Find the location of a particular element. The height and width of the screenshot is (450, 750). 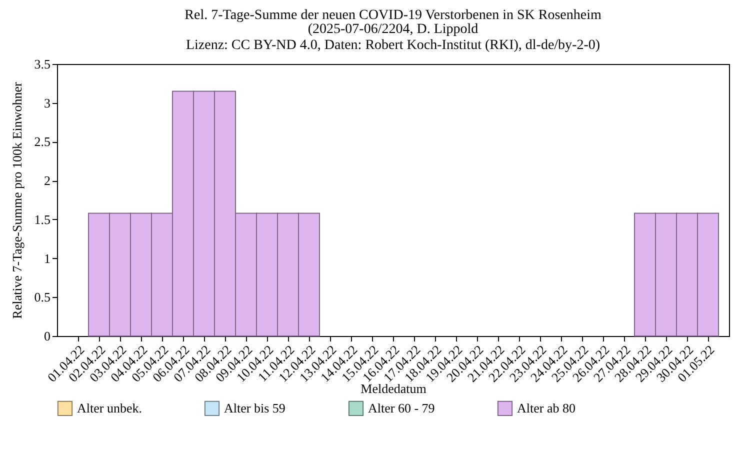

y-tick-label: 1.5 is located at coordinates (42, 219).